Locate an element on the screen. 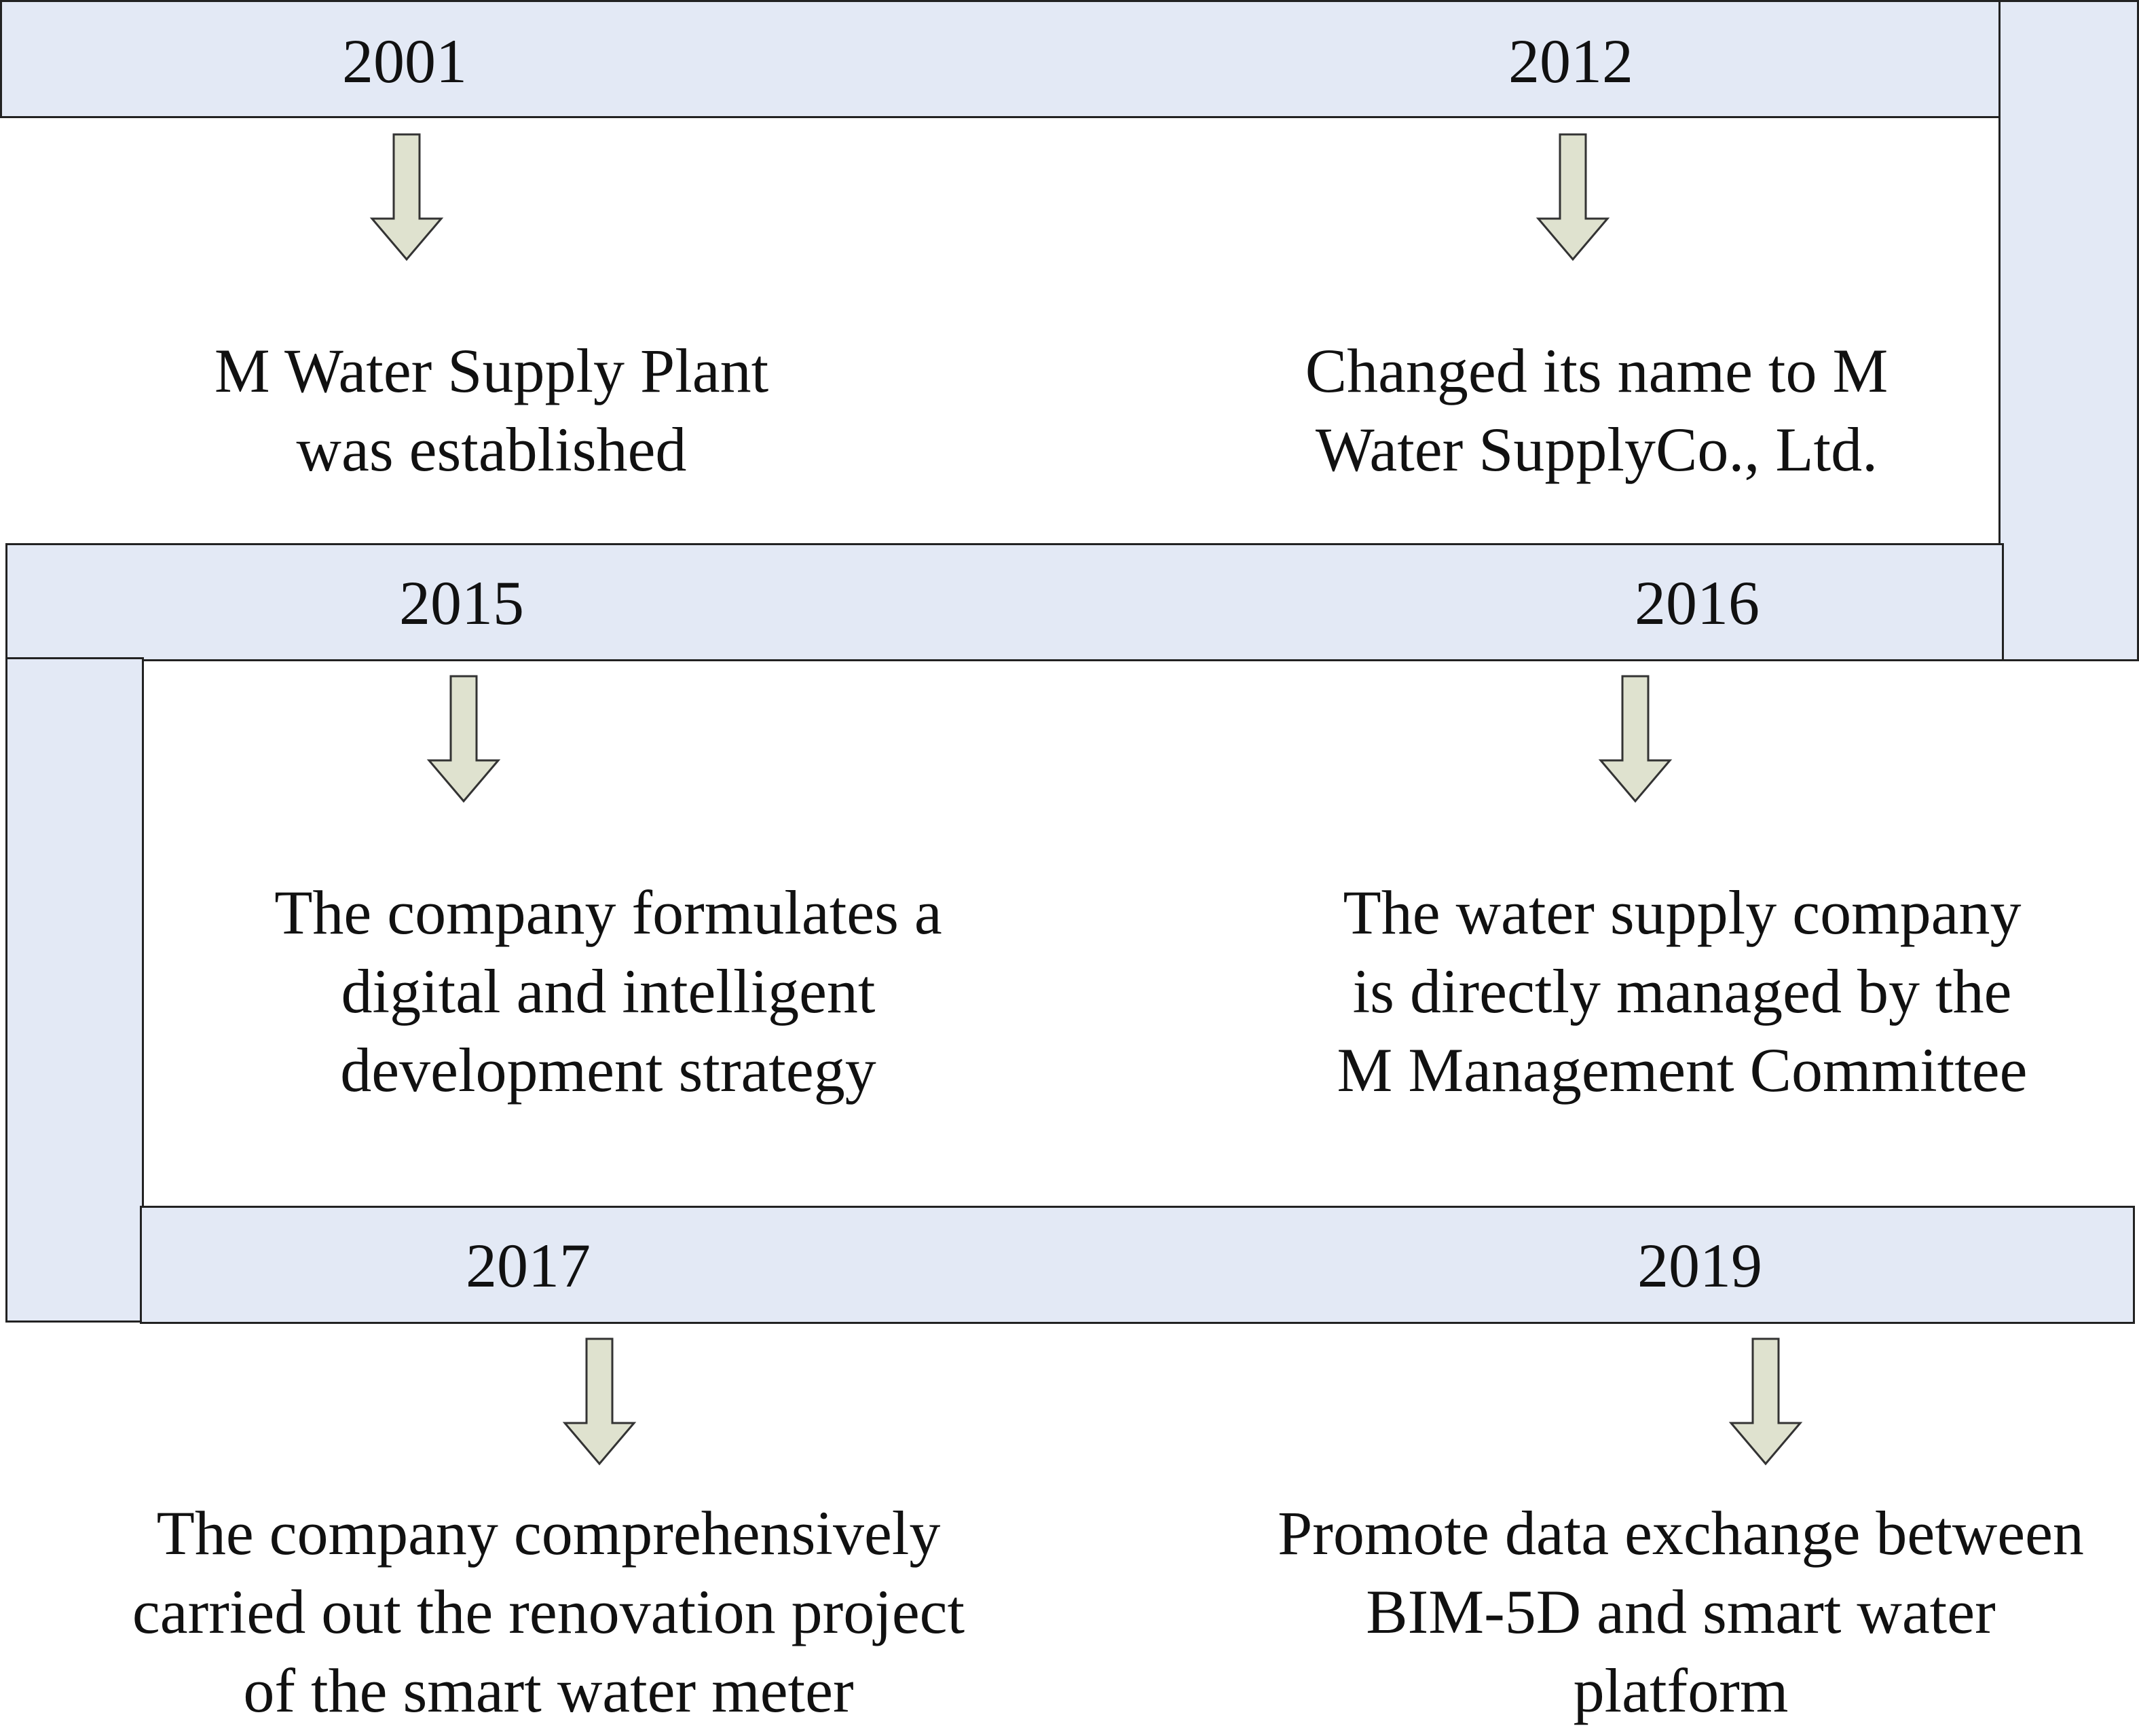  event-line: was established is located at coordinates (491, 450).